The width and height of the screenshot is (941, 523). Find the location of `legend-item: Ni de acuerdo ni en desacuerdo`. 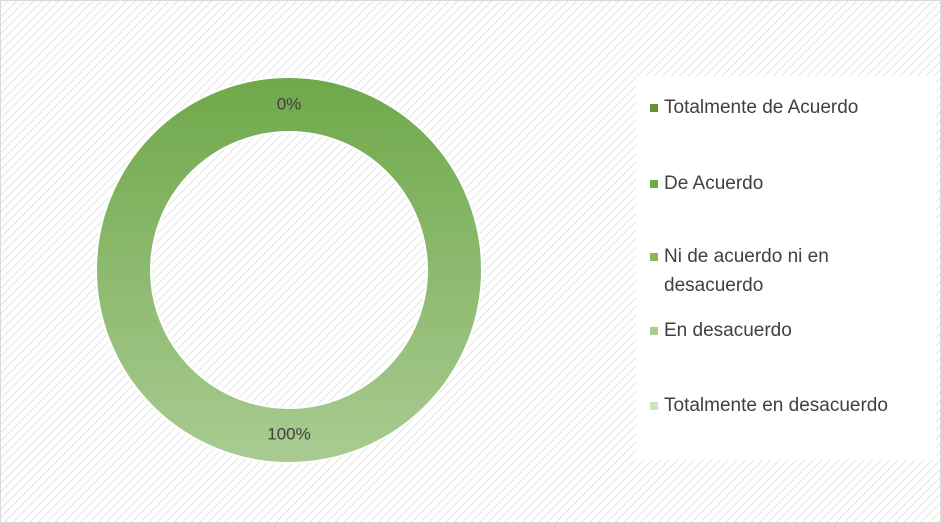

legend-item: Ni de acuerdo ni en desacuerdo is located at coordinates (790, 271).